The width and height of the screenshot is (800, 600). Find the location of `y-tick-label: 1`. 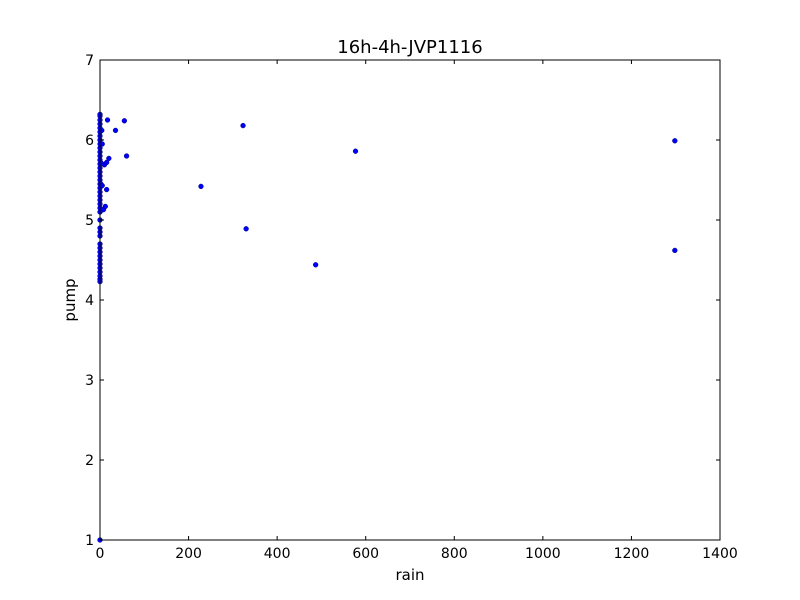

y-tick-label: 1 is located at coordinates (89, 541).